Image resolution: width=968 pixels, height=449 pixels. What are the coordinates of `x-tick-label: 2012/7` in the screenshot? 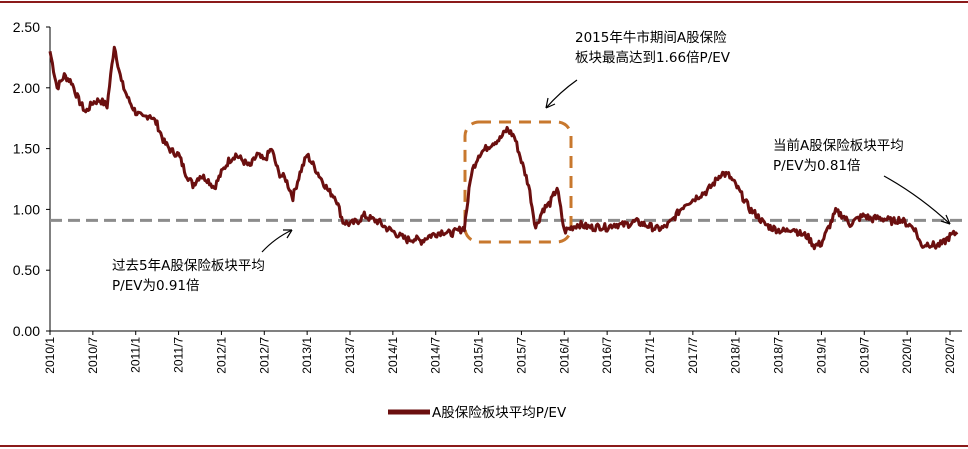 It's located at (264, 355).